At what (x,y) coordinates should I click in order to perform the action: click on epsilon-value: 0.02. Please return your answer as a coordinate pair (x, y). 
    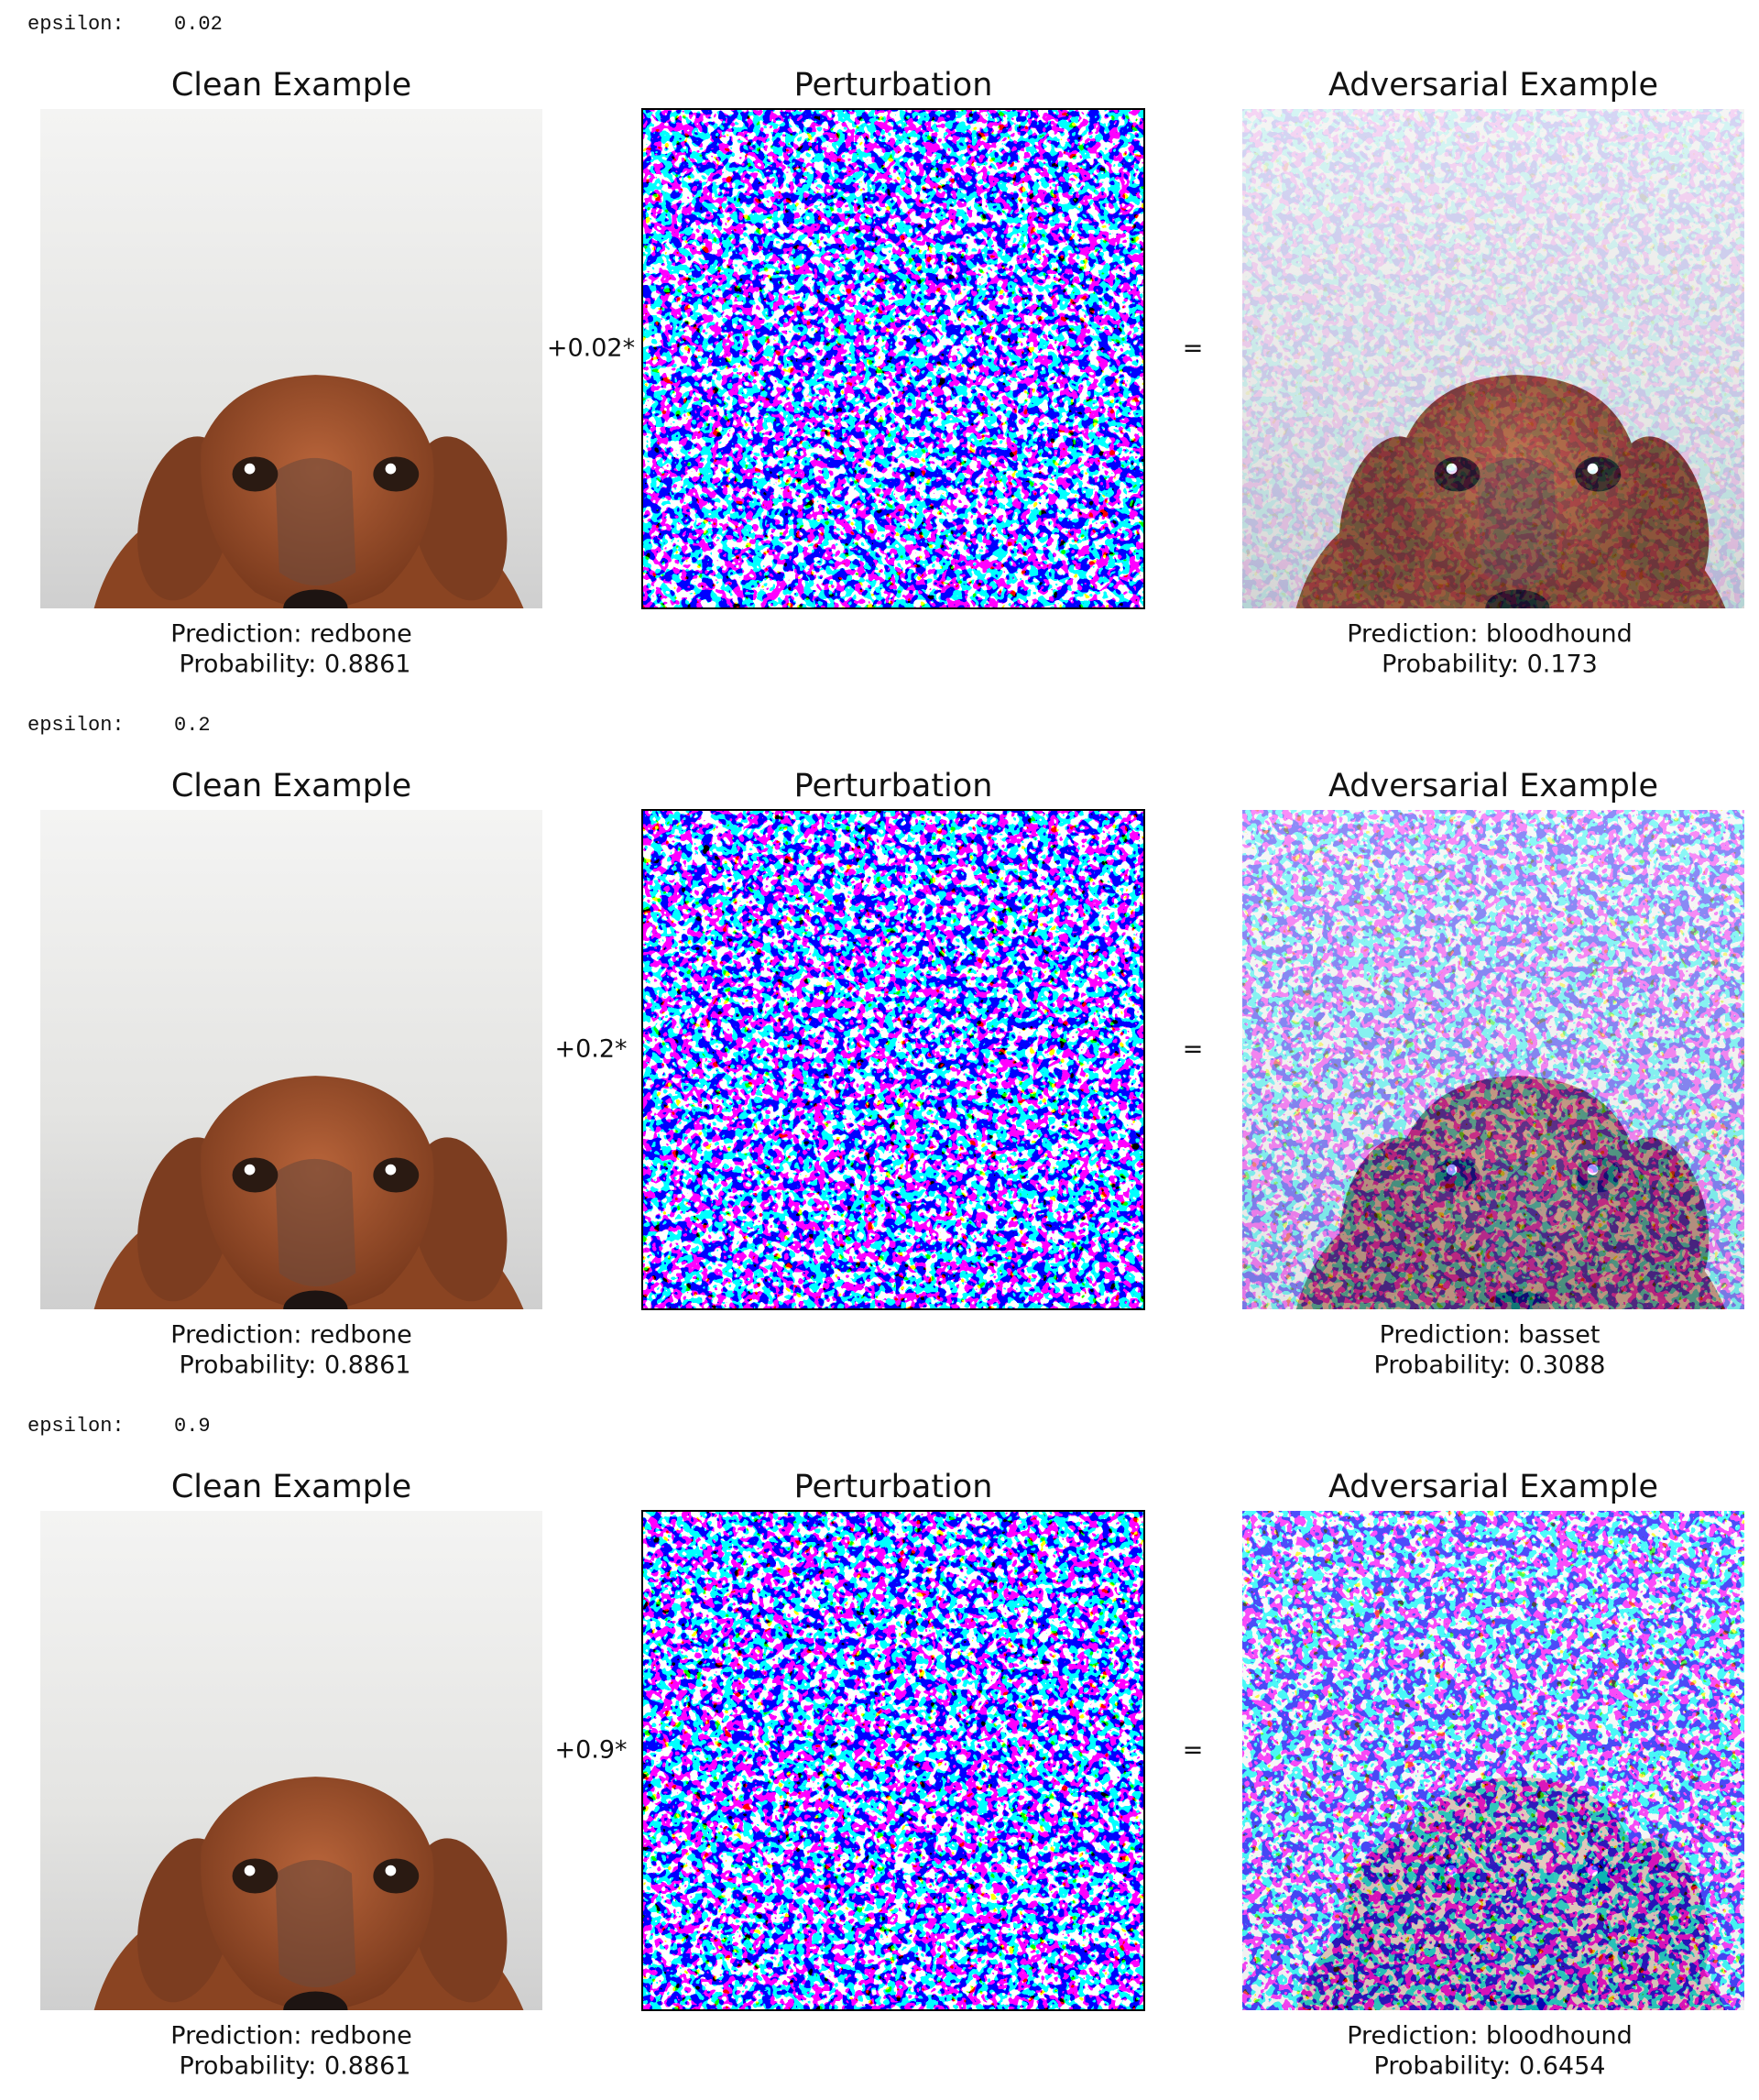
    Looking at the image, I should click on (198, 24).